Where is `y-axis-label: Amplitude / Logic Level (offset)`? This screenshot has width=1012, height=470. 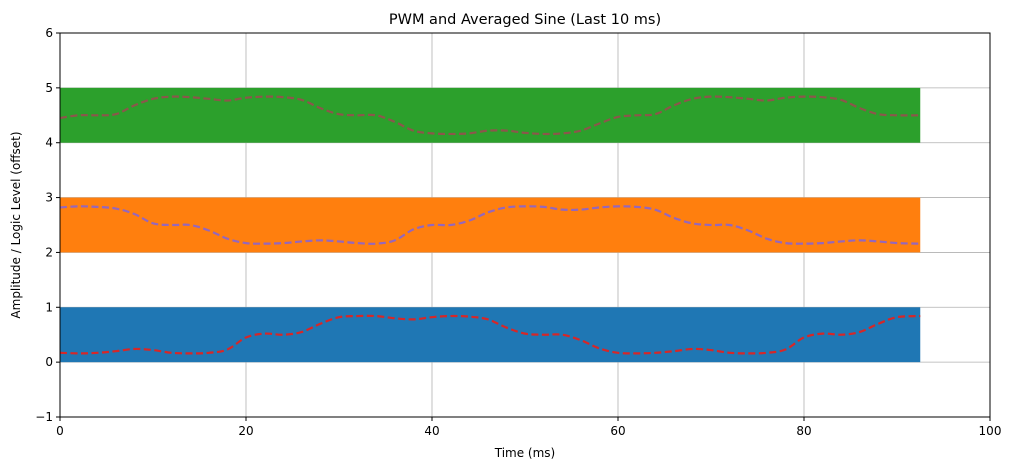
y-axis-label: Amplitude / Logic Level (offset) is located at coordinates (16, 224).